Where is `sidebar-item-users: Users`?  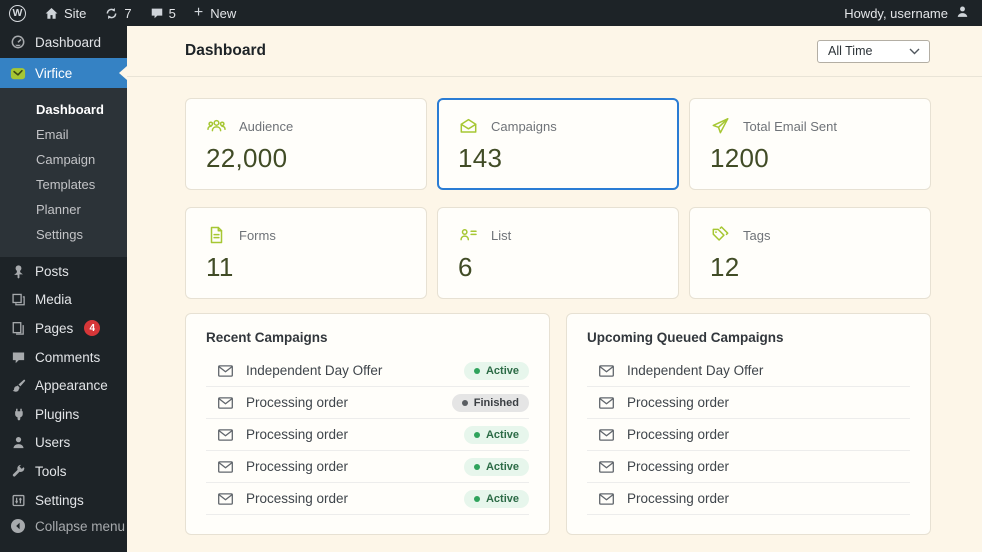
sidebar-item-users: Users is located at coordinates (63, 443).